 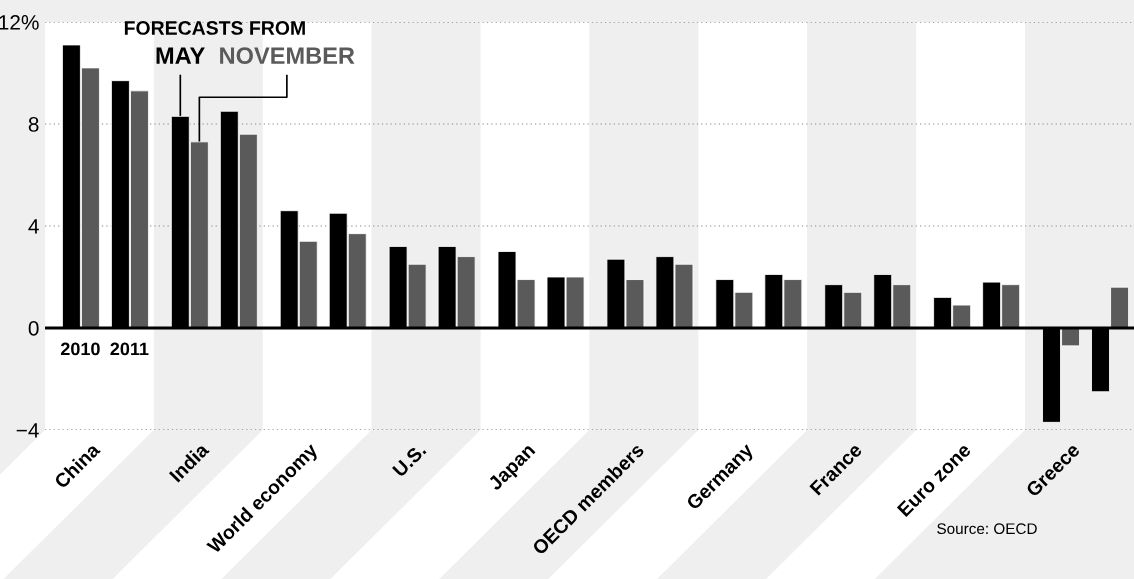 What do you see at coordinates (33, 328) in the screenshot?
I see `y-tick-label: 0` at bounding box center [33, 328].